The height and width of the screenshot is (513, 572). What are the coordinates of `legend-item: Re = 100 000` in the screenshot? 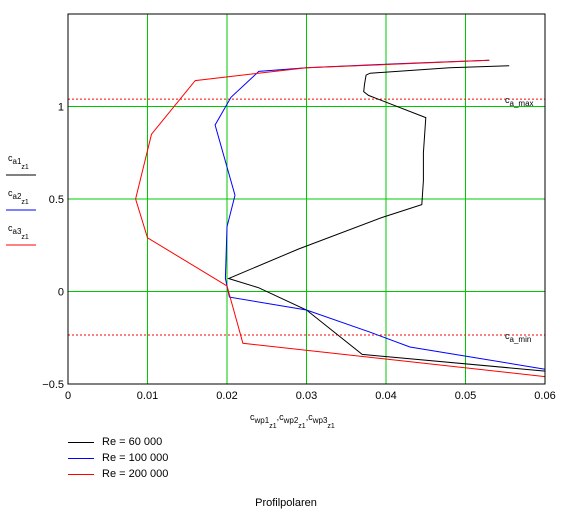 It's located at (118, 458).